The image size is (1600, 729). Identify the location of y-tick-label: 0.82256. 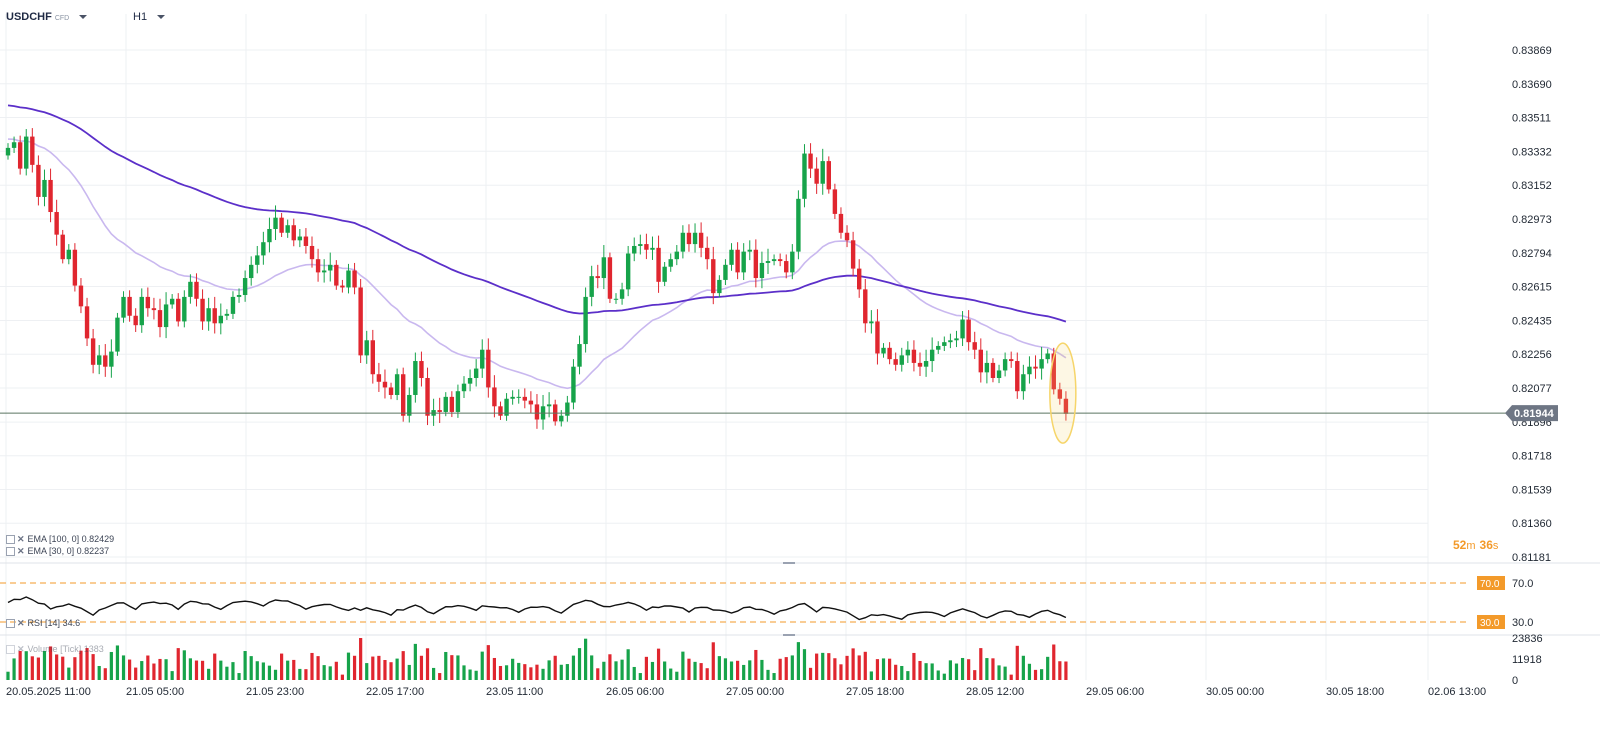
(1532, 355).